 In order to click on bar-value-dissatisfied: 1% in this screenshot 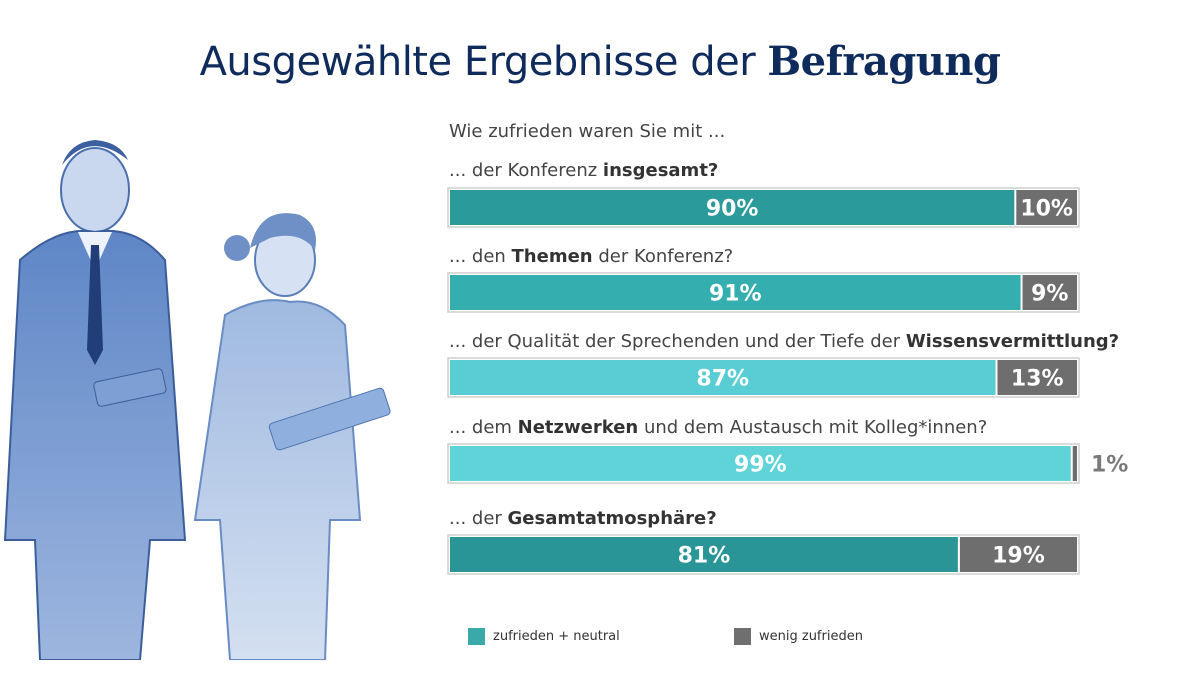, I will do `click(1109, 465)`.